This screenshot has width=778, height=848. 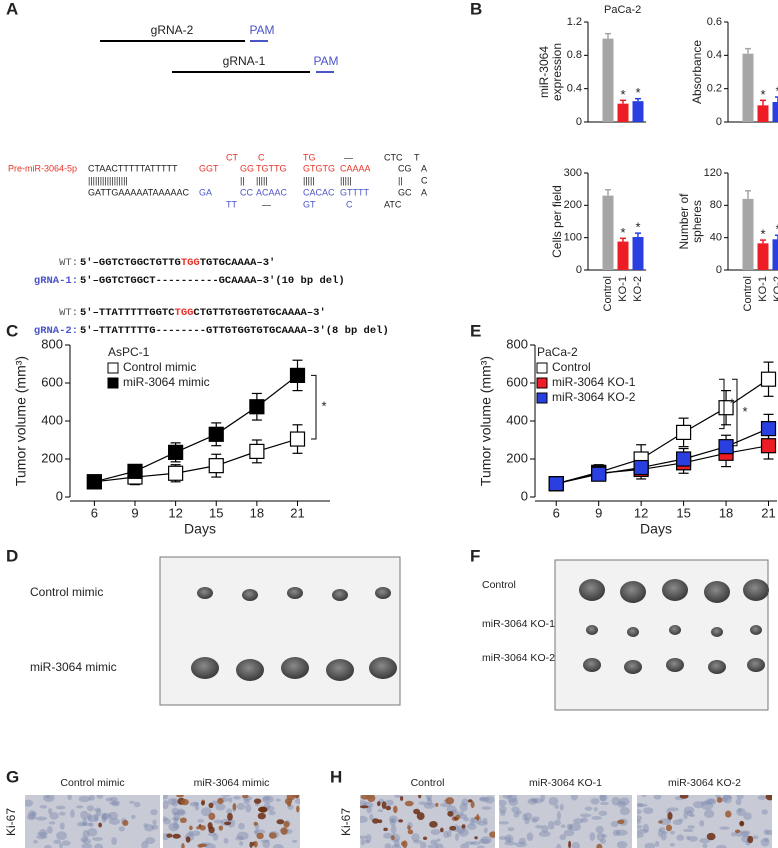 I want to click on significance-mark: *, so click(x=637, y=92).